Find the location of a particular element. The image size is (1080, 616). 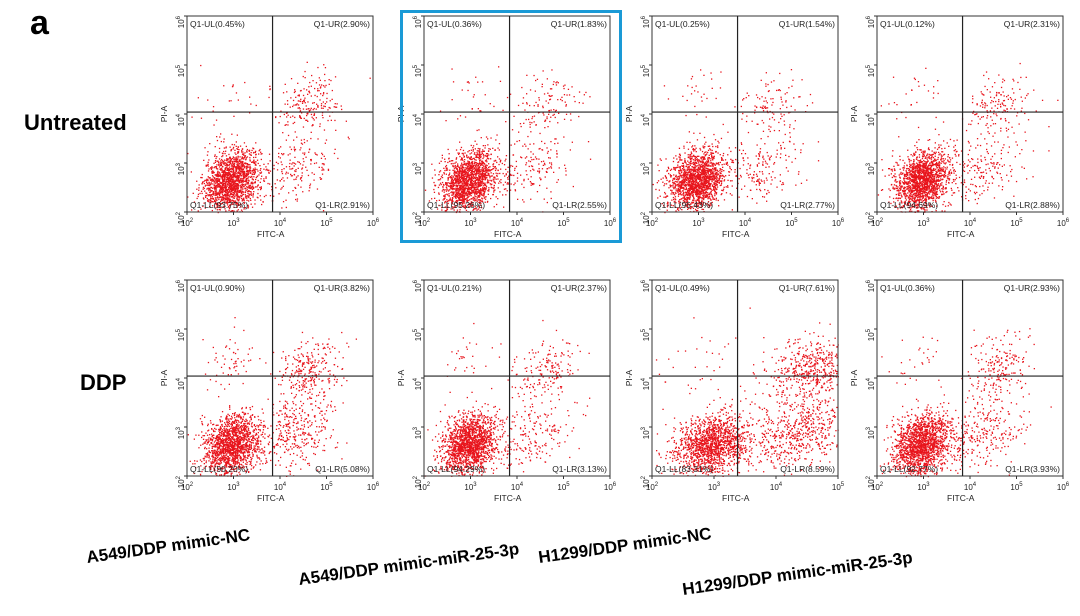

quadrant-label-ll: Q1-LL(95.26%) is located at coordinates (456, 205).